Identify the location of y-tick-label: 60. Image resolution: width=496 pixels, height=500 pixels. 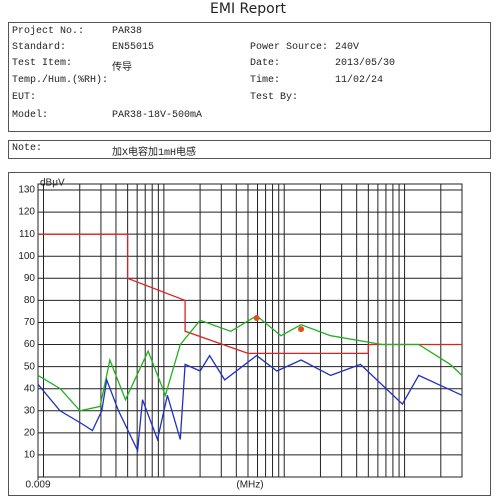
(30, 344).